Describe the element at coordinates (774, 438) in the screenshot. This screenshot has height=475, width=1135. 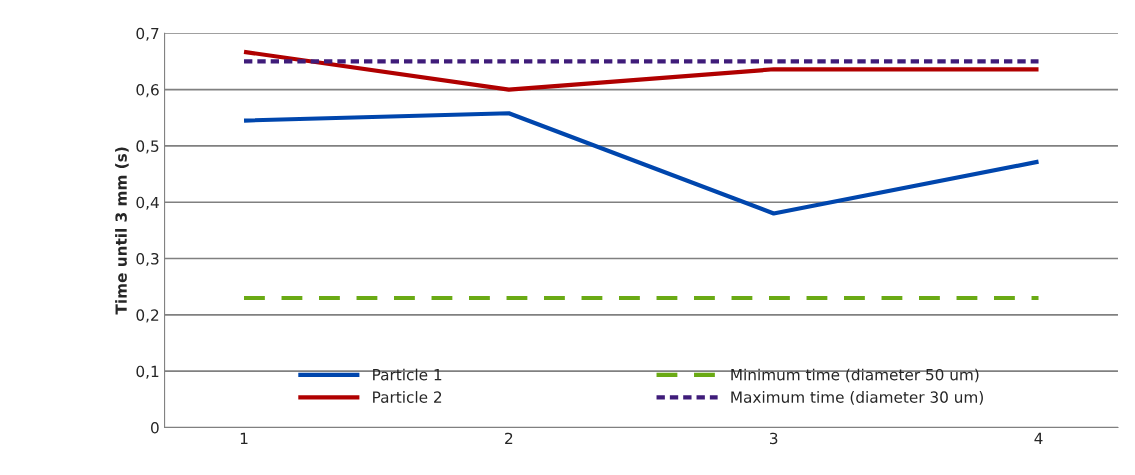
I see `x-tick-label: 3` at that location.